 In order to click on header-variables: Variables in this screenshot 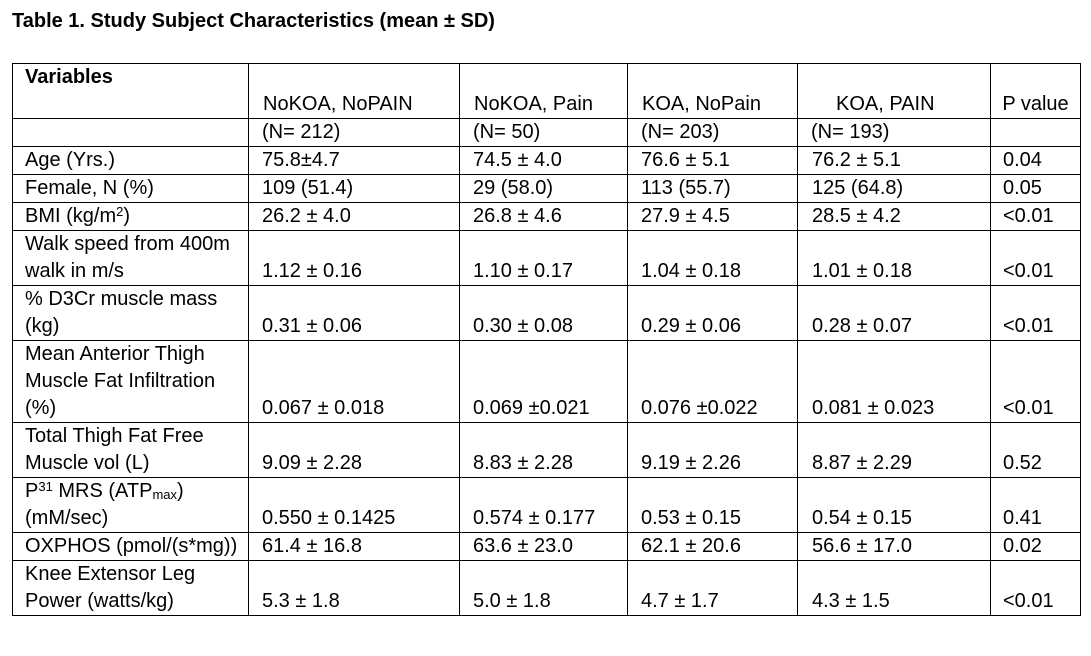, I will do `click(130, 91)`.